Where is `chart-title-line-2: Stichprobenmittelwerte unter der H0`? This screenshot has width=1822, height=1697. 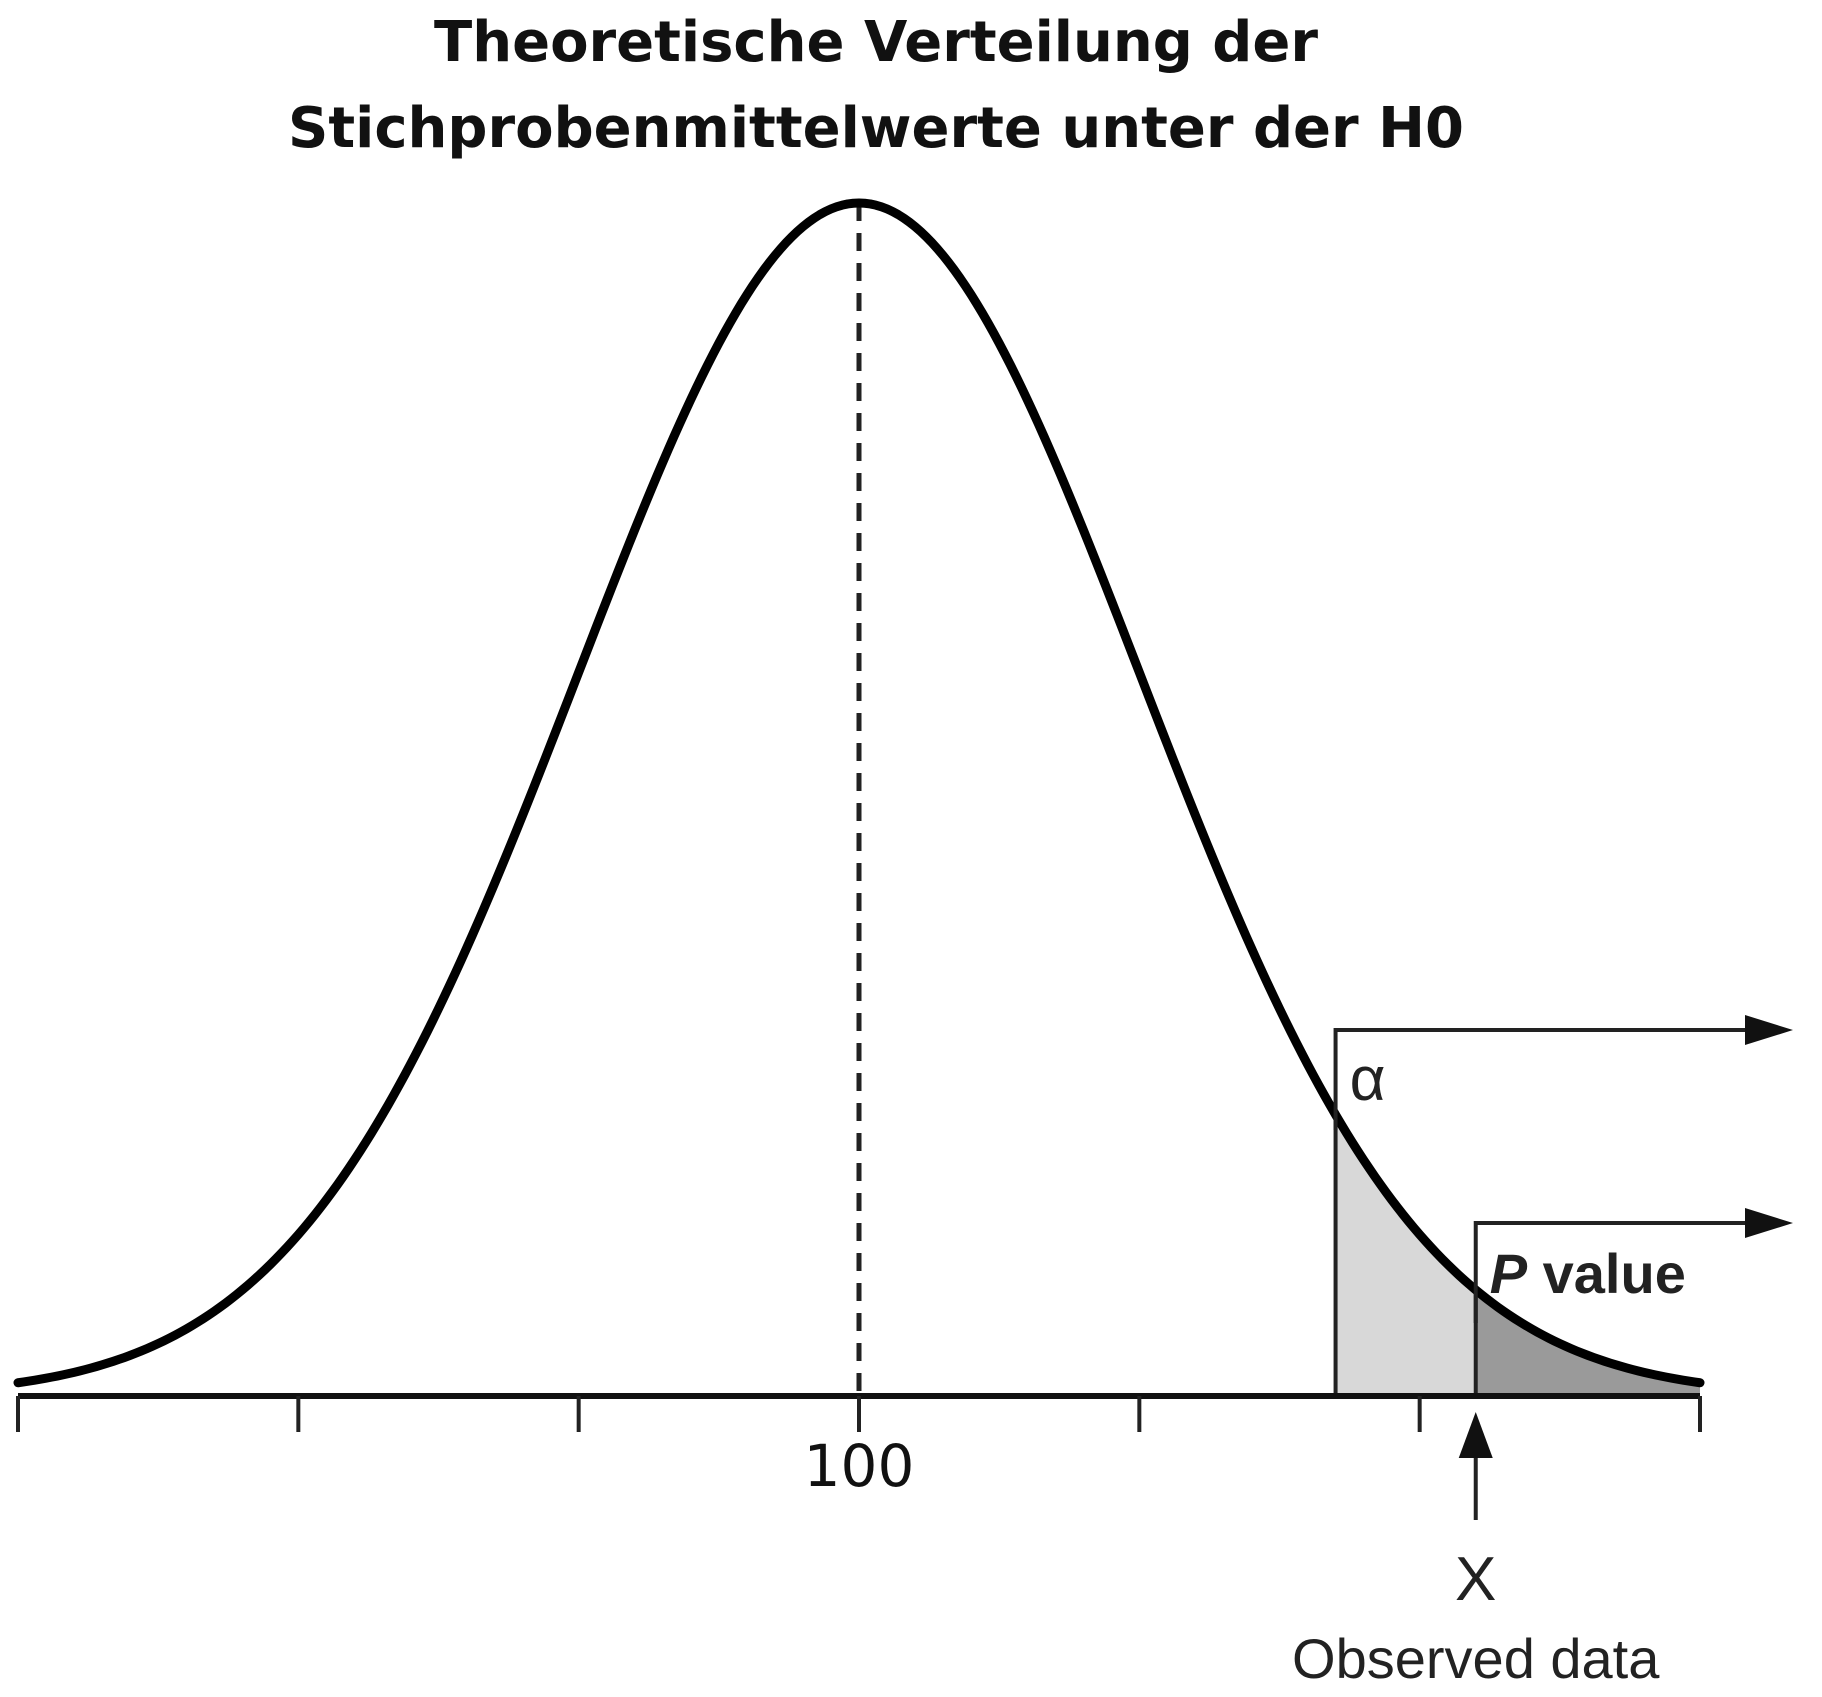
chart-title-line-2: Stichprobenmittelwerte unter der H0 is located at coordinates (876, 128).